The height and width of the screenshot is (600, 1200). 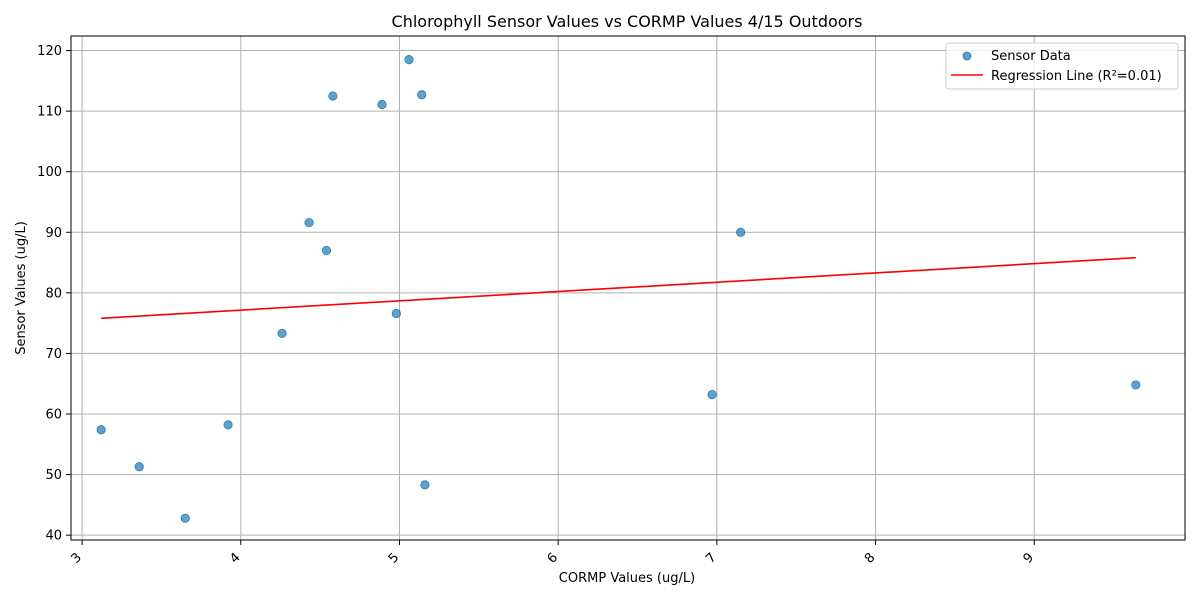 What do you see at coordinates (49, 51) in the screenshot?
I see `y-tick-label: 120` at bounding box center [49, 51].